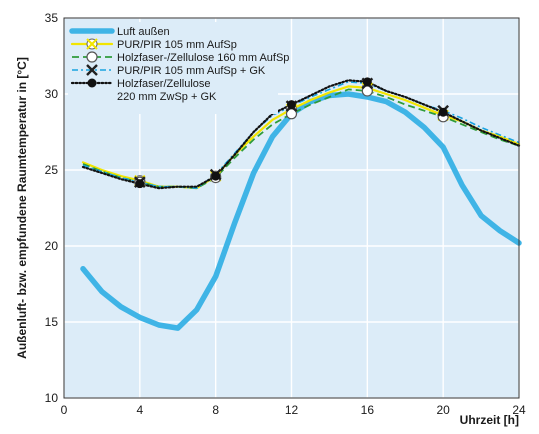 Image resolution: width=539 pixels, height=434 pixels. What do you see at coordinates (191, 71) in the screenshot?
I see `legend-label-4: PUR/PIR 105 mm AufSp + GK` at bounding box center [191, 71].